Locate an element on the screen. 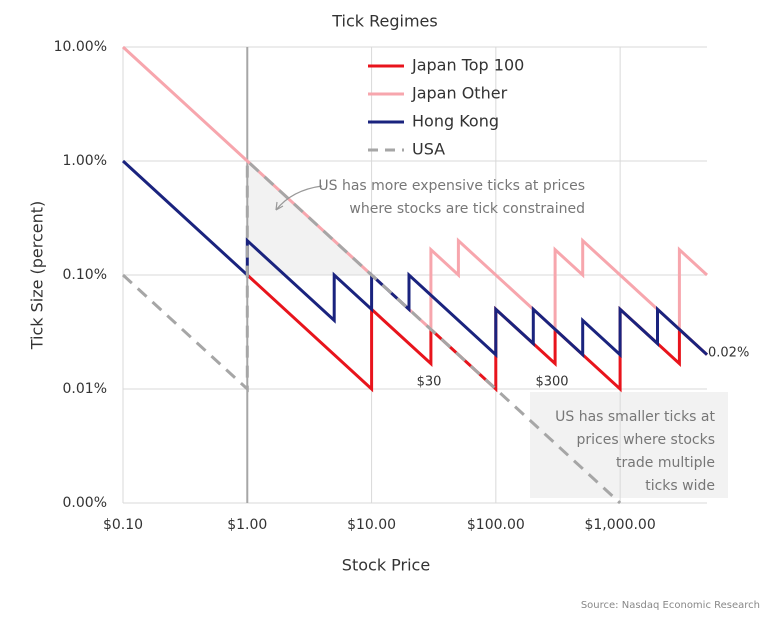  annotation: US has smaller ticks at is located at coordinates (635, 417).